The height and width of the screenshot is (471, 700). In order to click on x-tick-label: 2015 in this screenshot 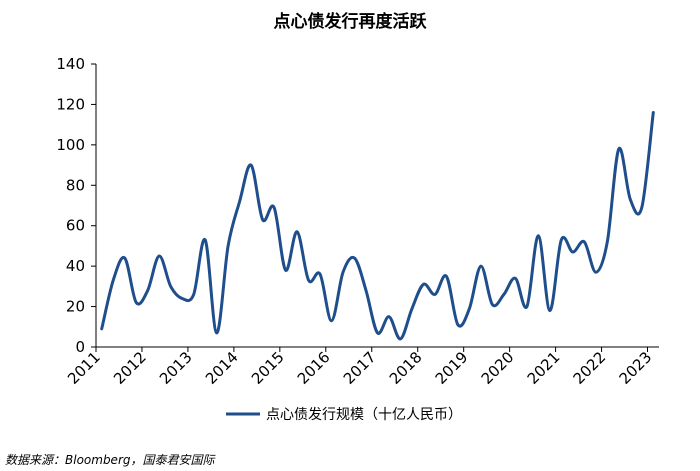, I will do `click(268, 368)`.